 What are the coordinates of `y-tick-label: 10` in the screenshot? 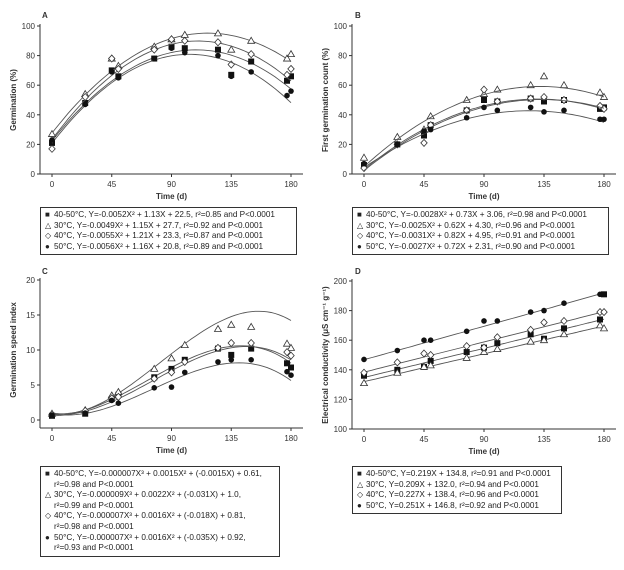 It's located at (30, 350).